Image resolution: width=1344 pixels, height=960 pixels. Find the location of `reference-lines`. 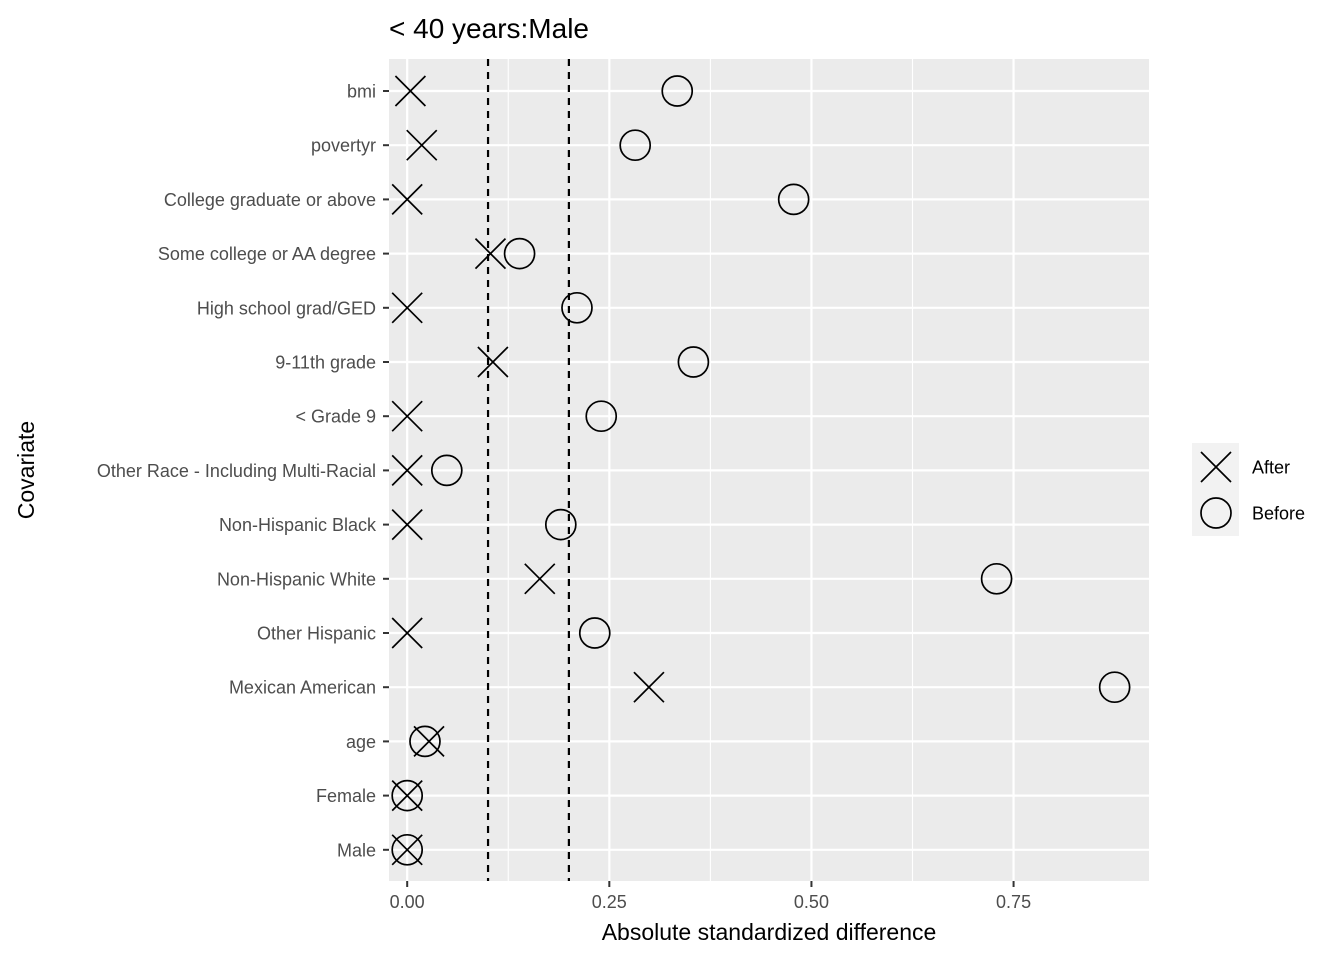

reference-lines is located at coordinates (528, 470).